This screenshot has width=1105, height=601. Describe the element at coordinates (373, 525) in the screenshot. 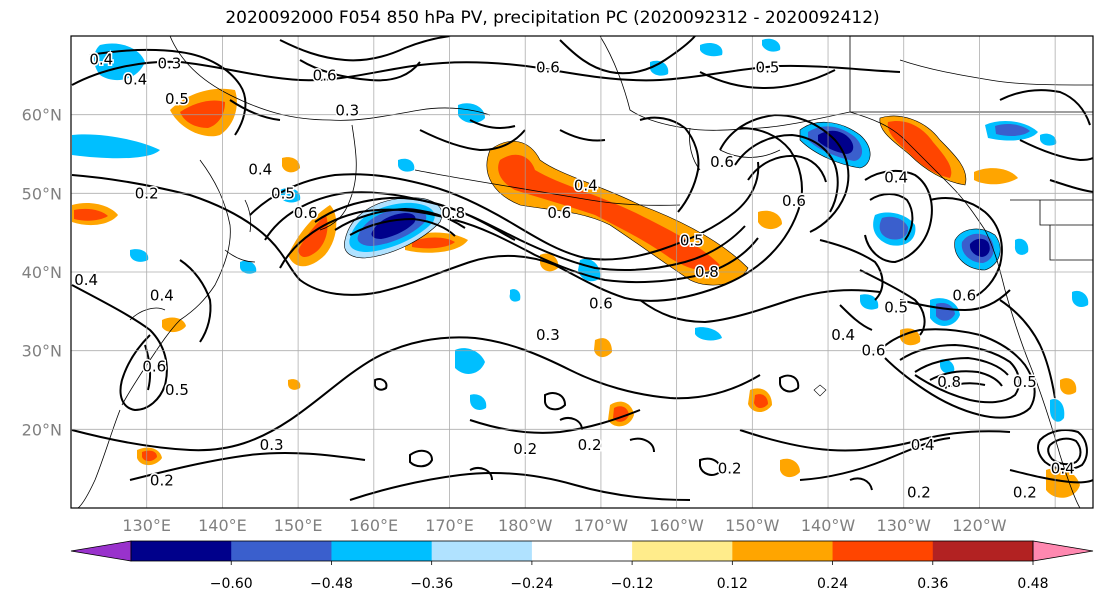

I see `lon-label: 160°E` at that location.